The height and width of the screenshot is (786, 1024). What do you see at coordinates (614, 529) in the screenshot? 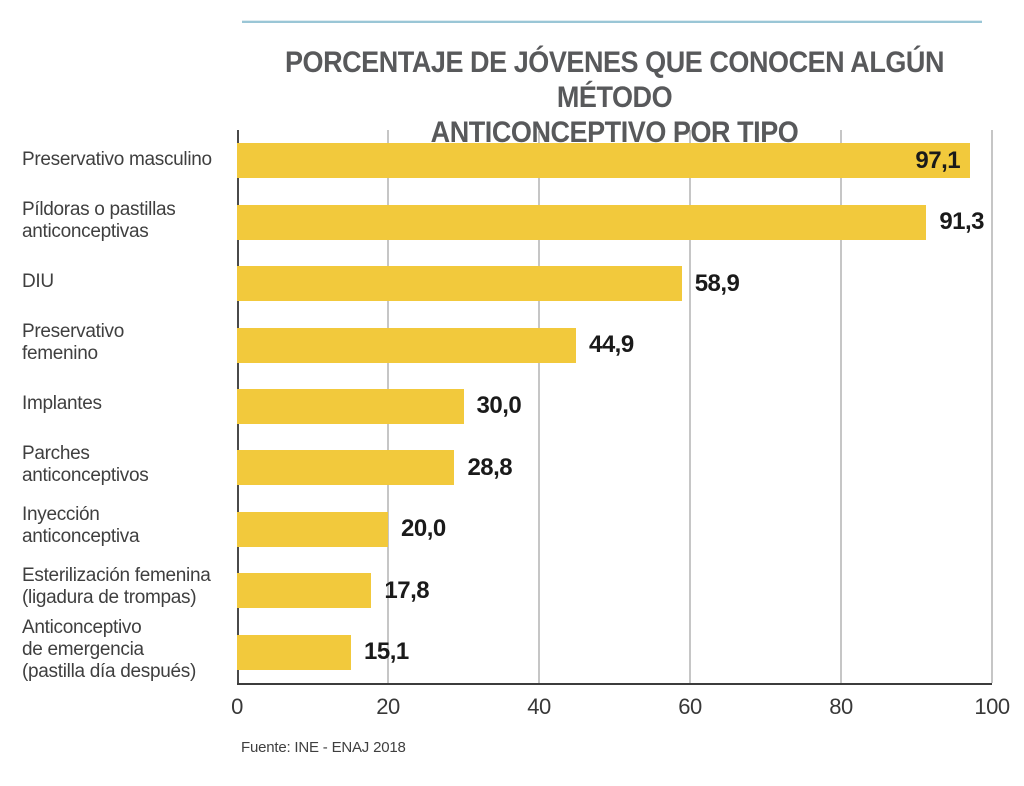
I see `bar-row: 20,0` at bounding box center [614, 529].